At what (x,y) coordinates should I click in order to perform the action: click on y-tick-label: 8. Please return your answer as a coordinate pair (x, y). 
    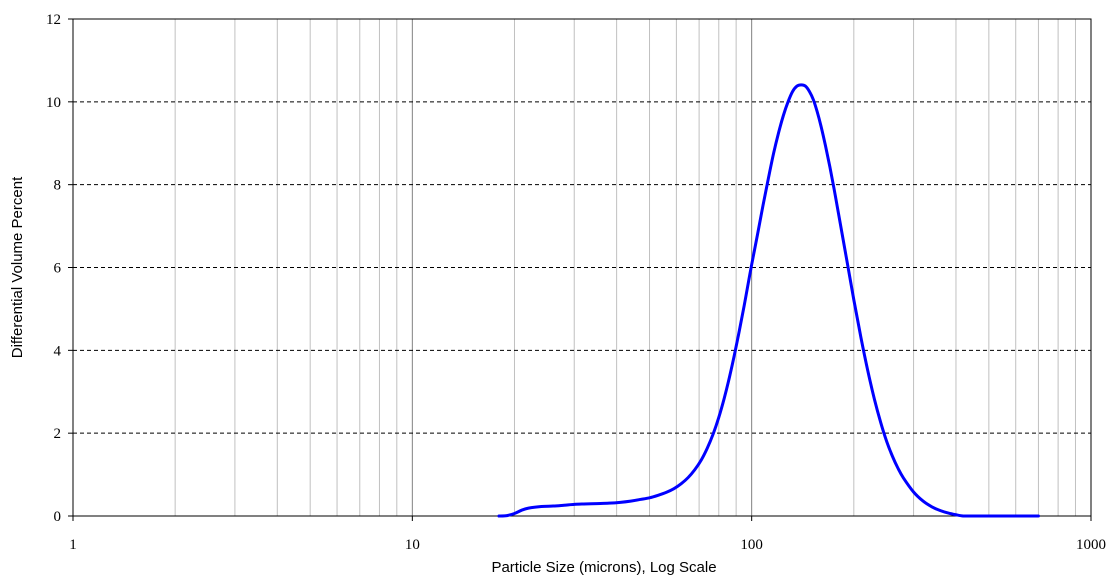
    Looking at the image, I should click on (58, 186).